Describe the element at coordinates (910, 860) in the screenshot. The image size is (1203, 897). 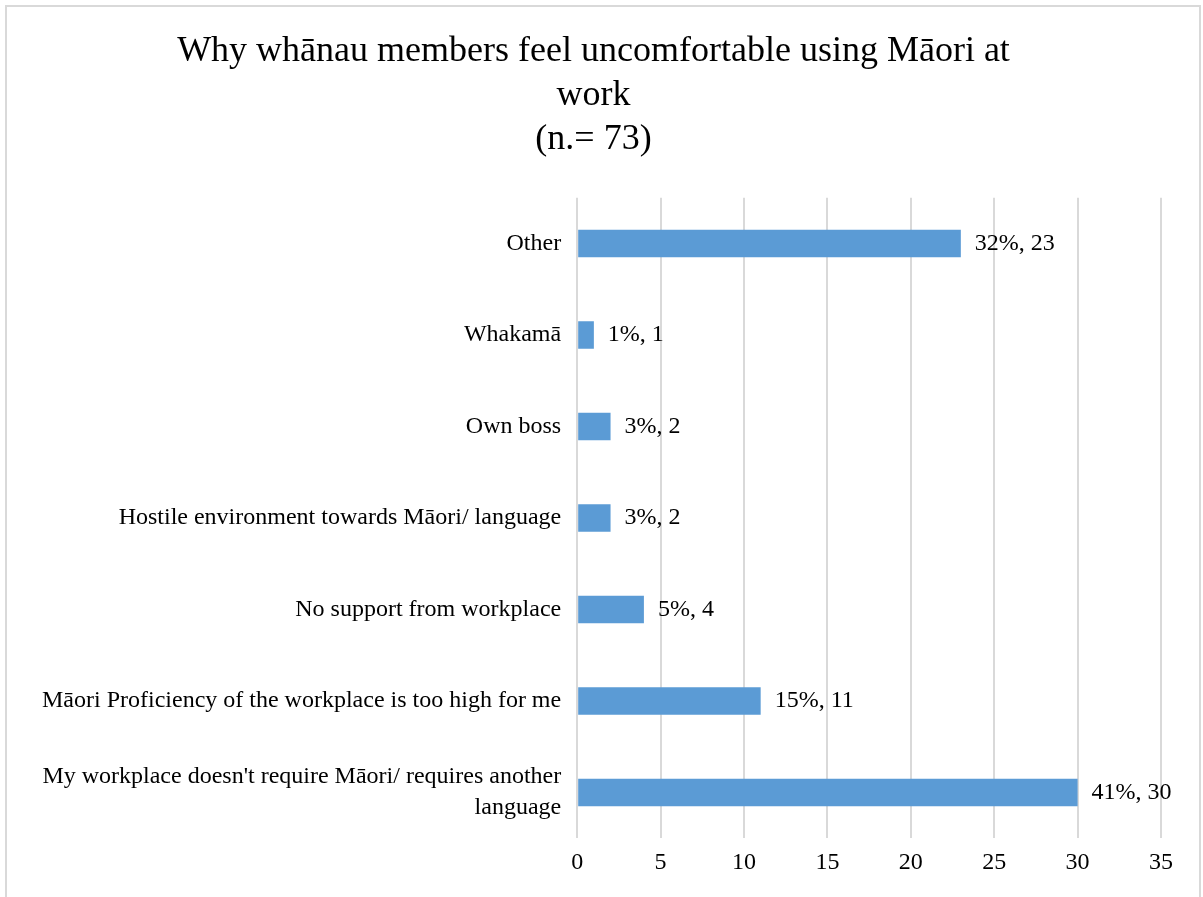
I see `x-tick-label: 20` at that location.